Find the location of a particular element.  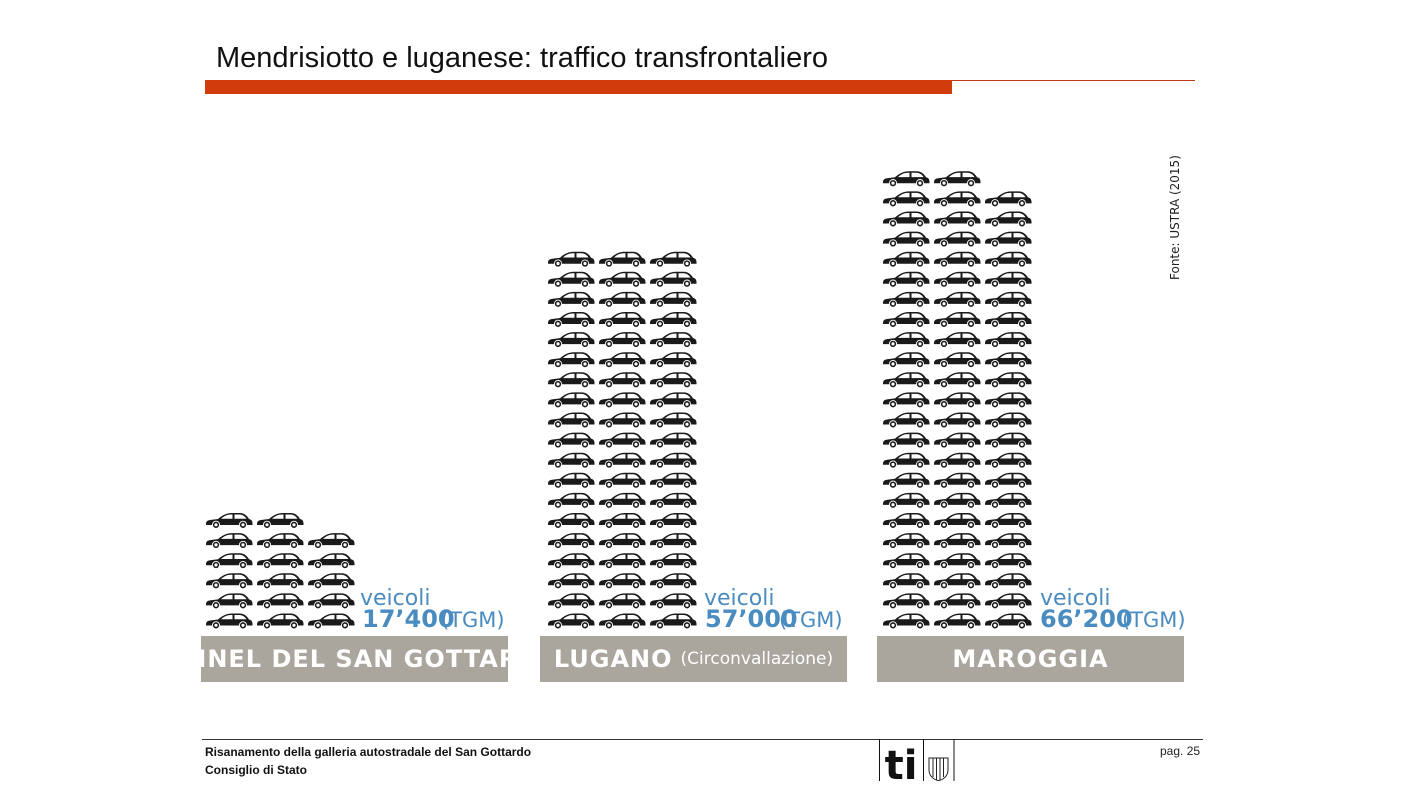

category-subtitle: (Circonvallazione) is located at coordinates (757, 659).